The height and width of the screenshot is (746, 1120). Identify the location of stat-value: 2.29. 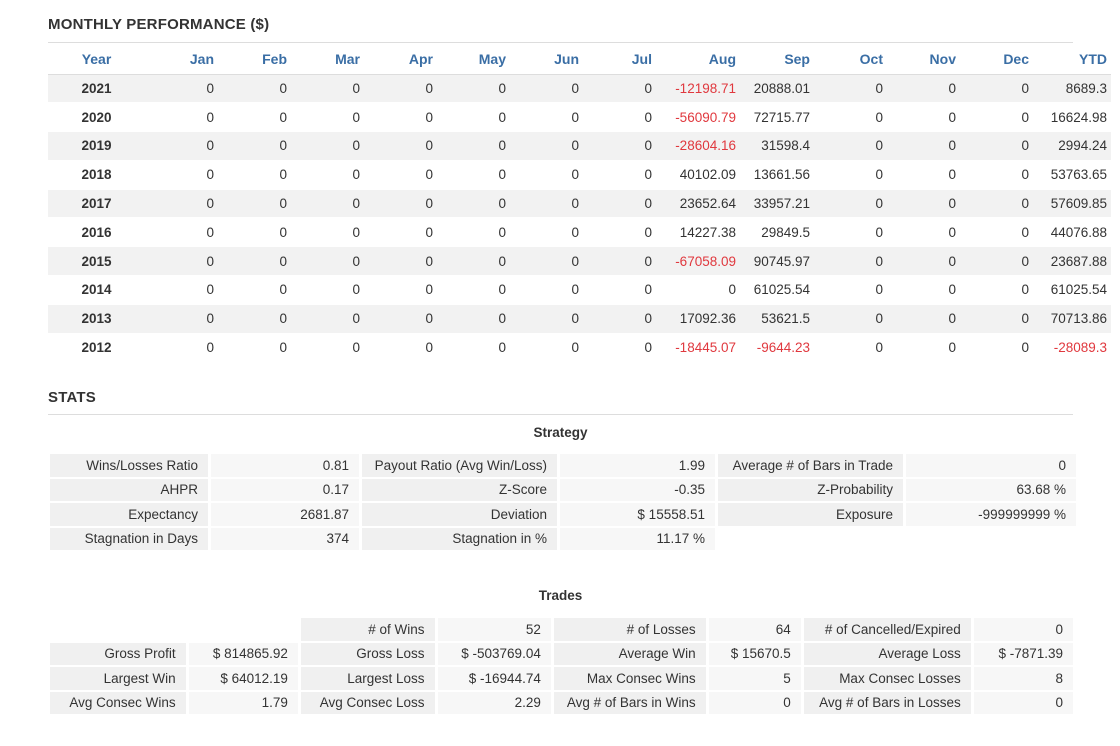
(494, 702).